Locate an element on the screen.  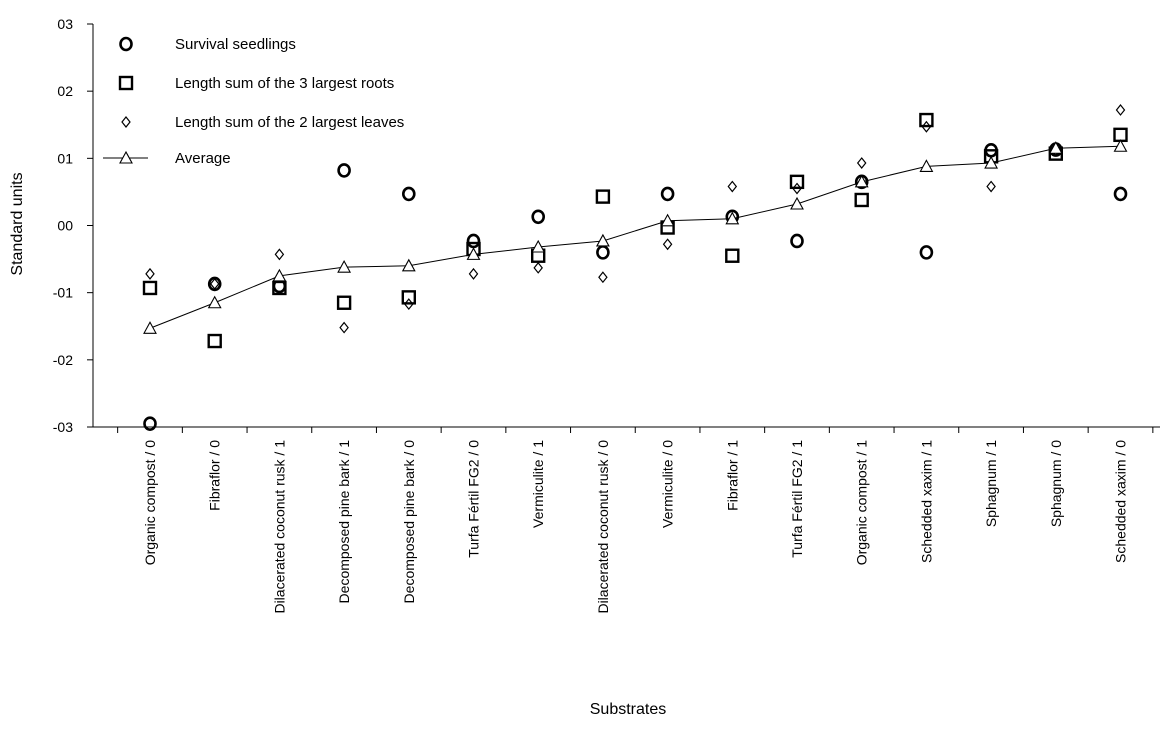
legend-label: Length sum of the 2 largest leaves is located at coordinates (289, 122).